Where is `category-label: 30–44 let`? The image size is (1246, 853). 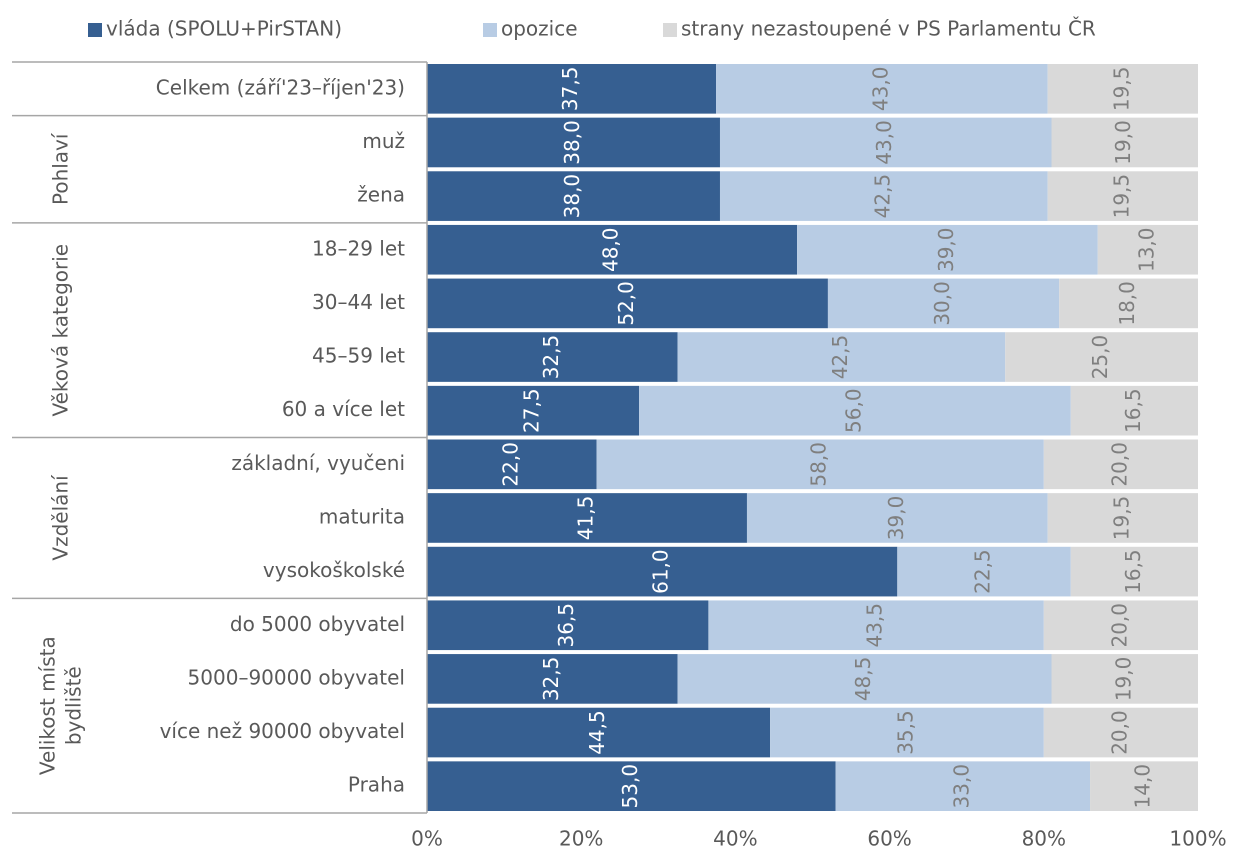
category-label: 30–44 let is located at coordinates (358, 302).